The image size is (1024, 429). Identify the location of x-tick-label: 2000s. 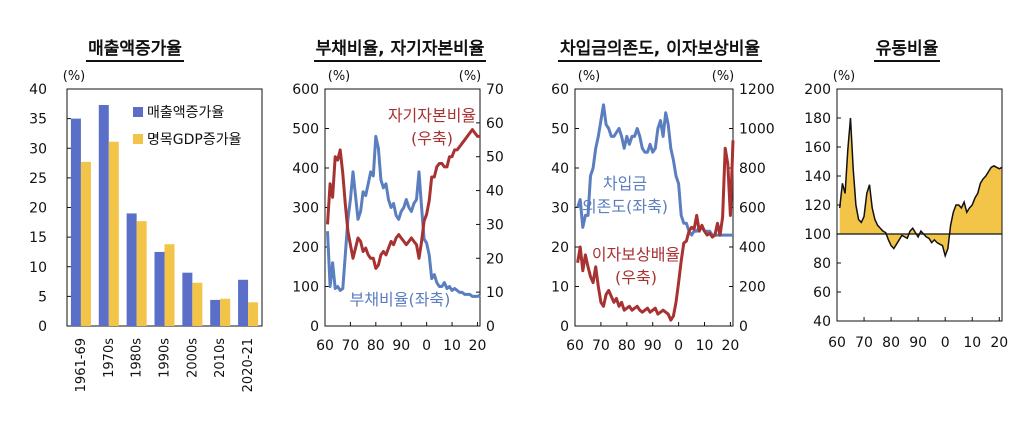
(192, 358).